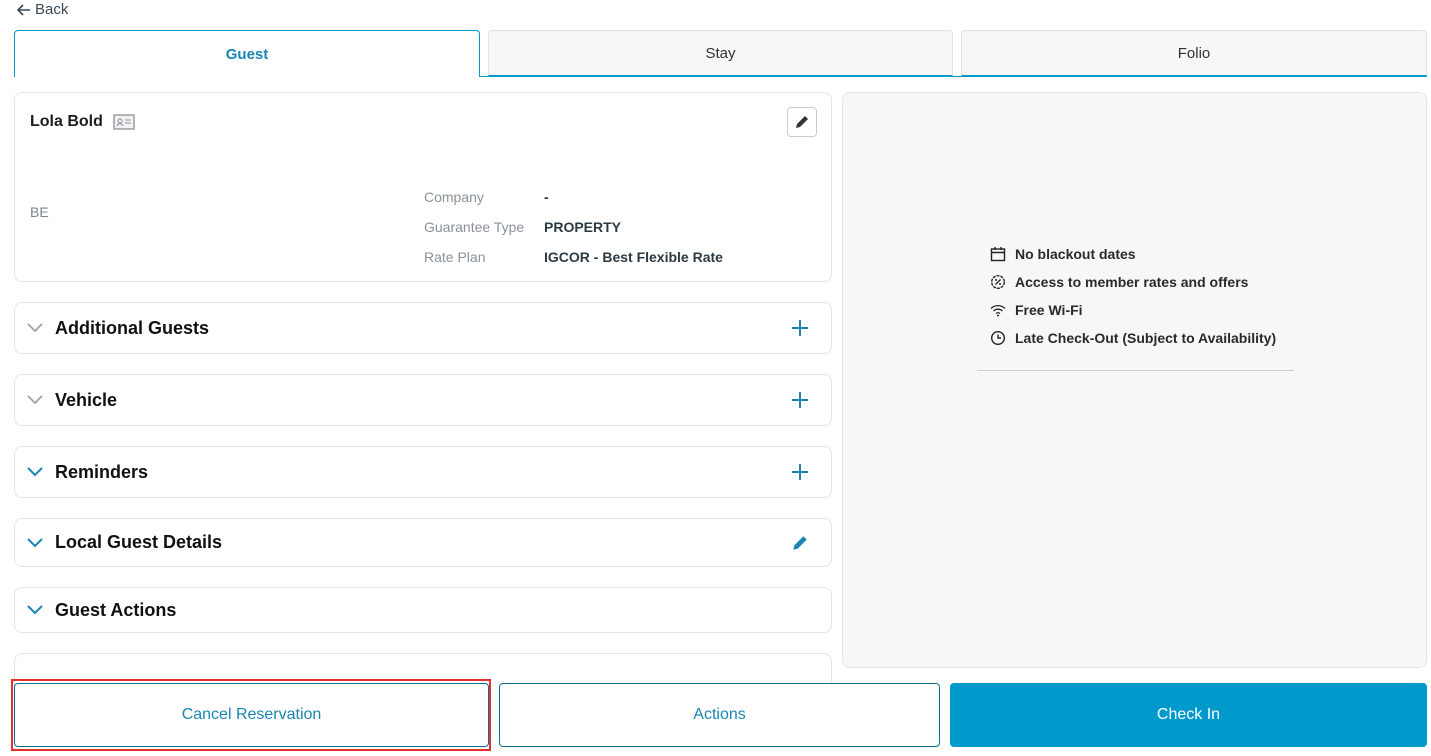 The image size is (1431, 756). Describe the element at coordinates (455, 257) in the screenshot. I see `field-label: Rate Plan` at that location.